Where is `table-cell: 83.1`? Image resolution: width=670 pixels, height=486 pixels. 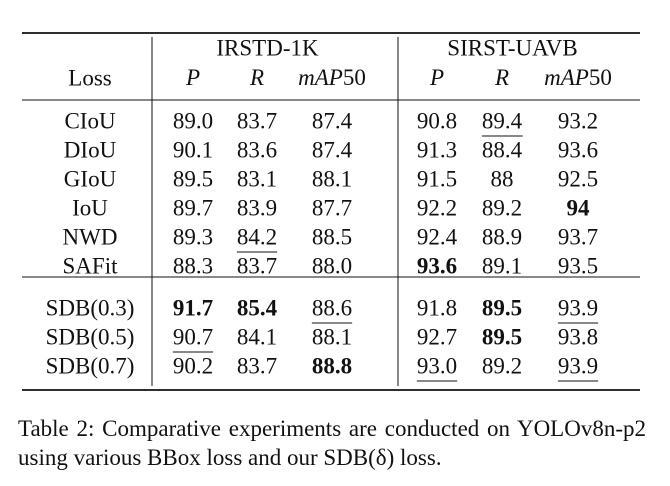 table-cell: 83.1 is located at coordinates (257, 178).